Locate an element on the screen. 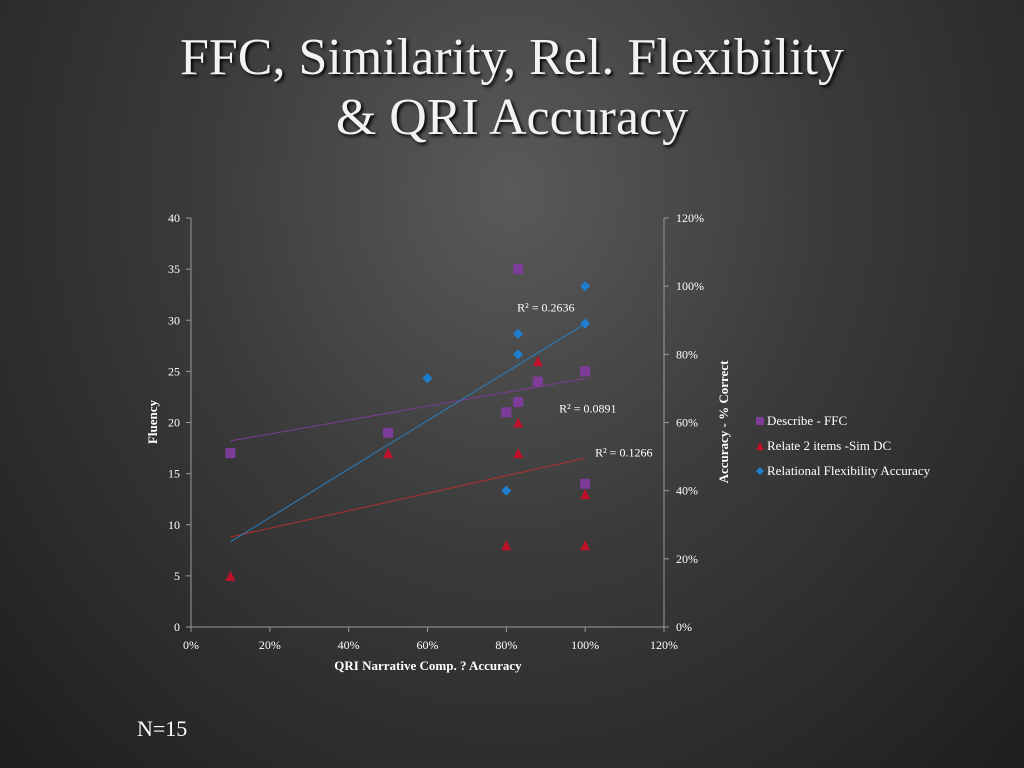 Image resolution: width=1024 pixels, height=768 pixels. x-tick-label: 20% is located at coordinates (270, 645).